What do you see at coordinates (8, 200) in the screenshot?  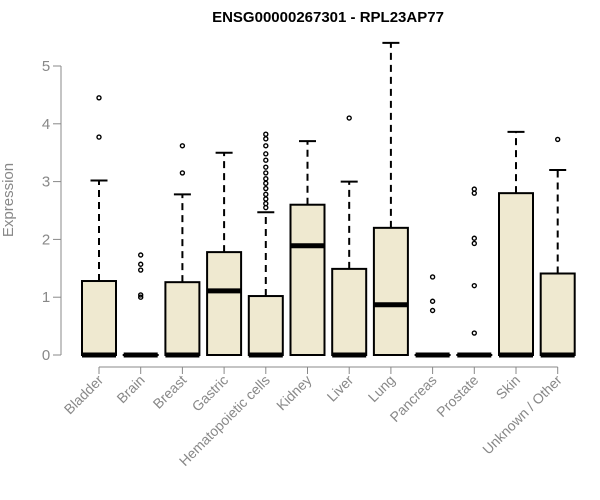 I see `y-axis-label: Expression` at bounding box center [8, 200].